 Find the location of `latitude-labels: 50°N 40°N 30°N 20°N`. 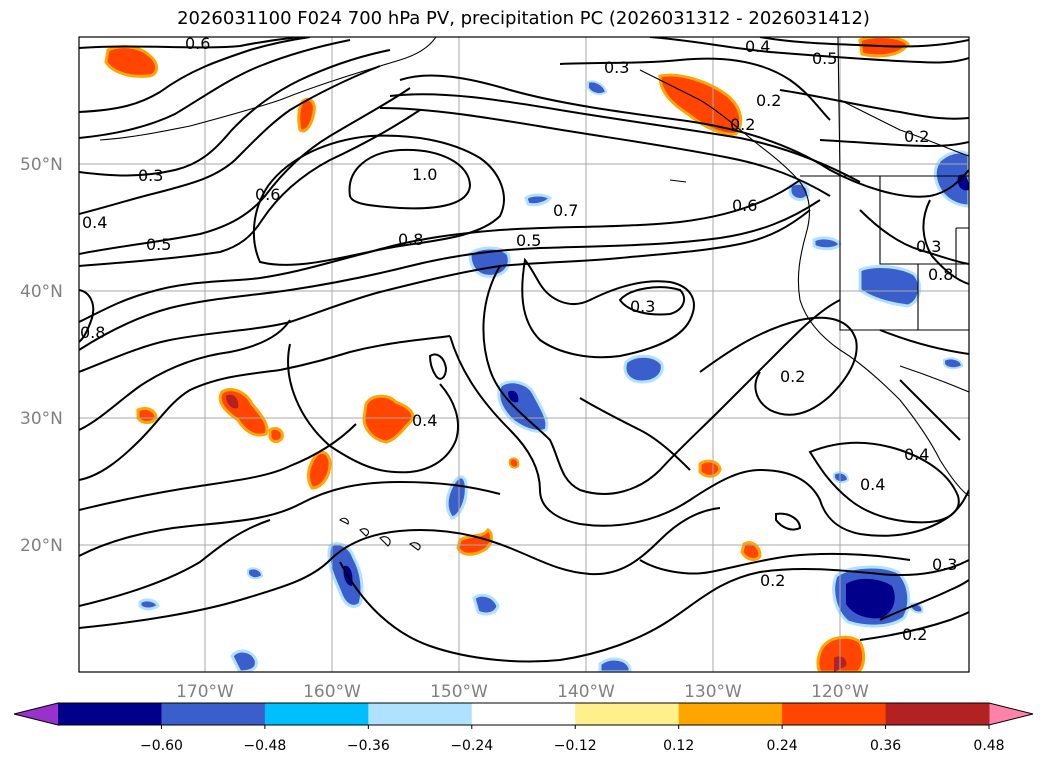

latitude-labels: 50°N 40°N 30°N 20°N is located at coordinates (41, 355).